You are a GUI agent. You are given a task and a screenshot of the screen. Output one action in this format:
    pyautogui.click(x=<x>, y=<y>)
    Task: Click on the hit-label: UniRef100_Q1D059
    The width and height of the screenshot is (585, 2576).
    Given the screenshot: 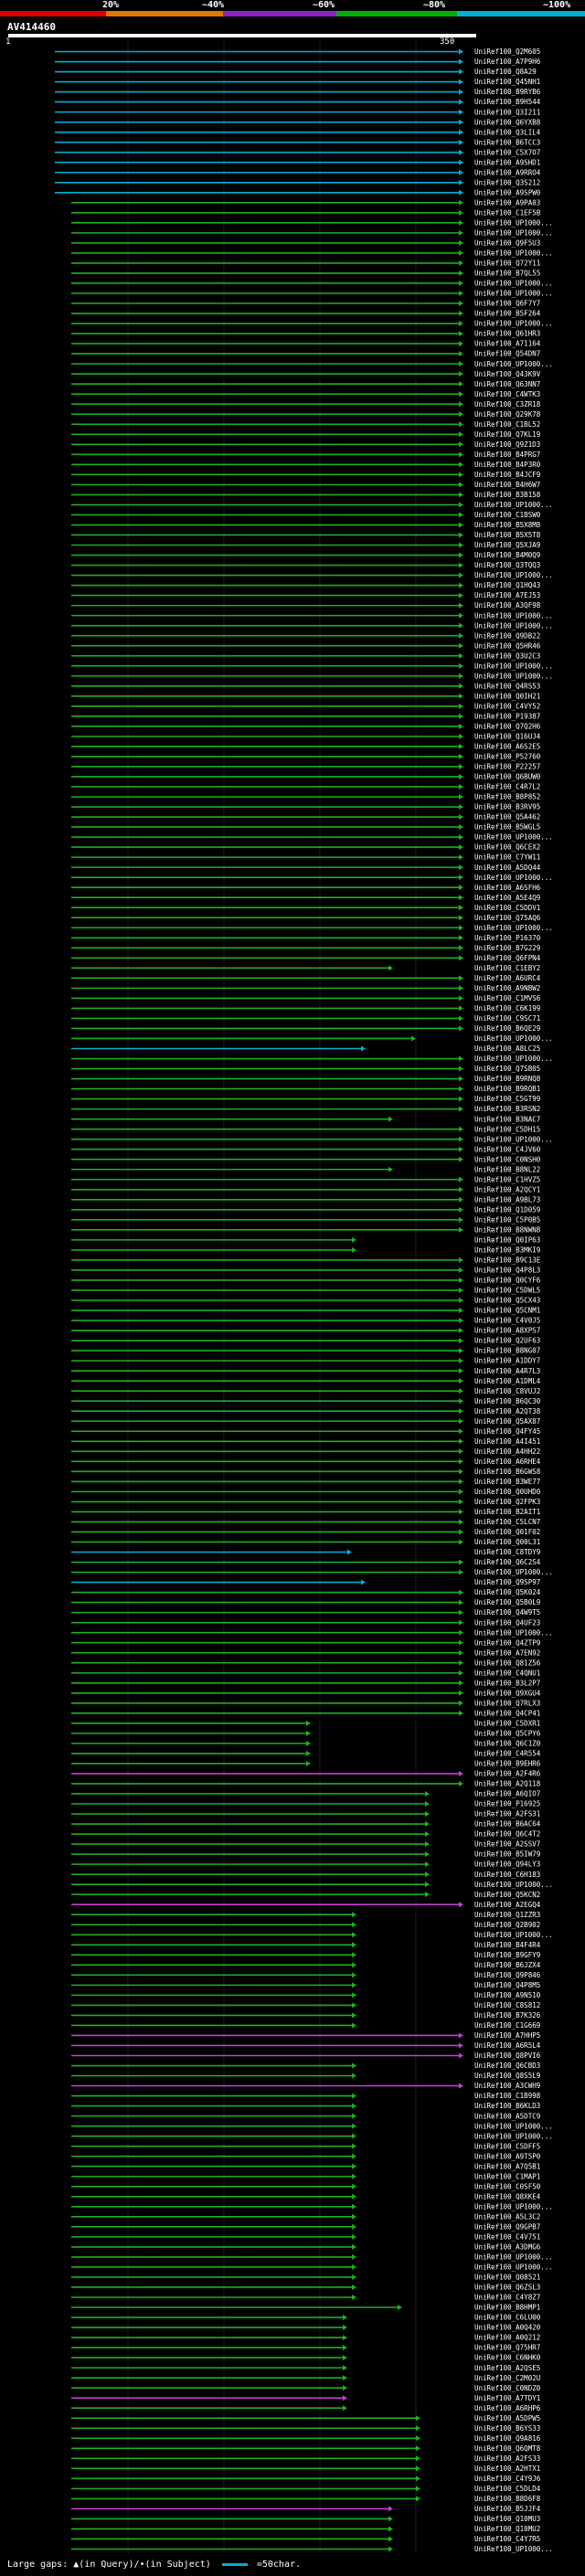 What is the action you would take?
    pyautogui.click(x=507, y=1209)
    